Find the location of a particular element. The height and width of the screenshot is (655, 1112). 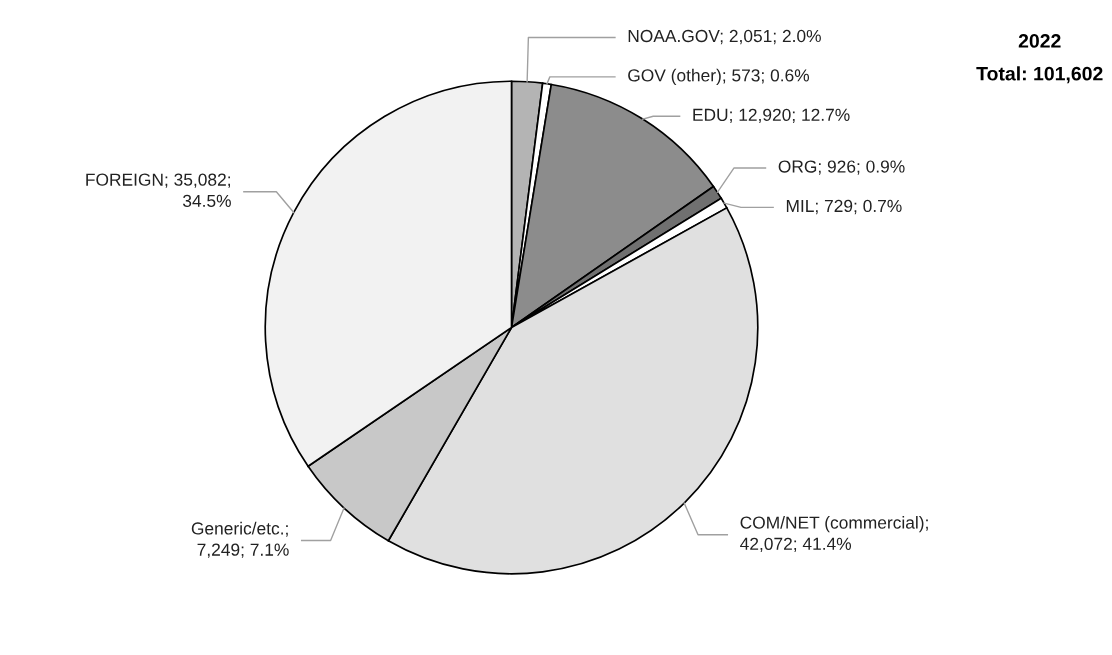

text: 2022 is located at coordinates (1039, 41).